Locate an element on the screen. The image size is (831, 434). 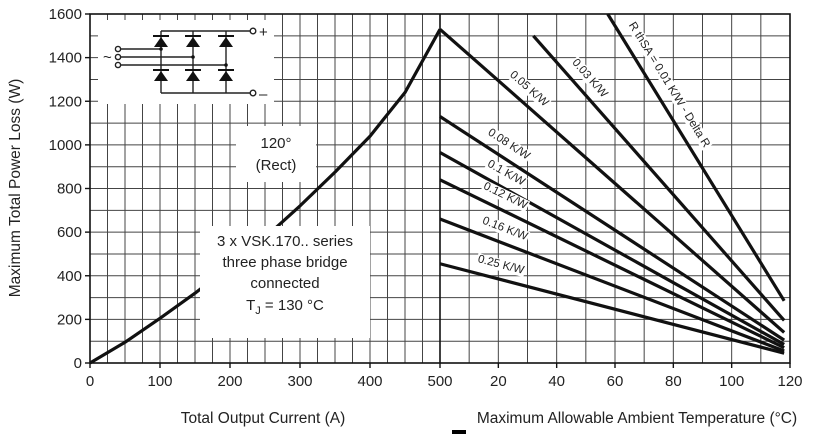
x-tick-label-left: 400 is located at coordinates (369, 381).